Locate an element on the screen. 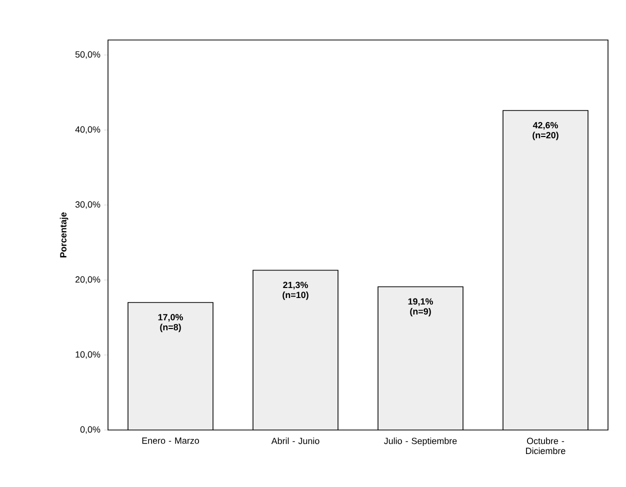 This screenshot has width=626, height=487. y-tick-label: 30,0% is located at coordinates (87, 205).